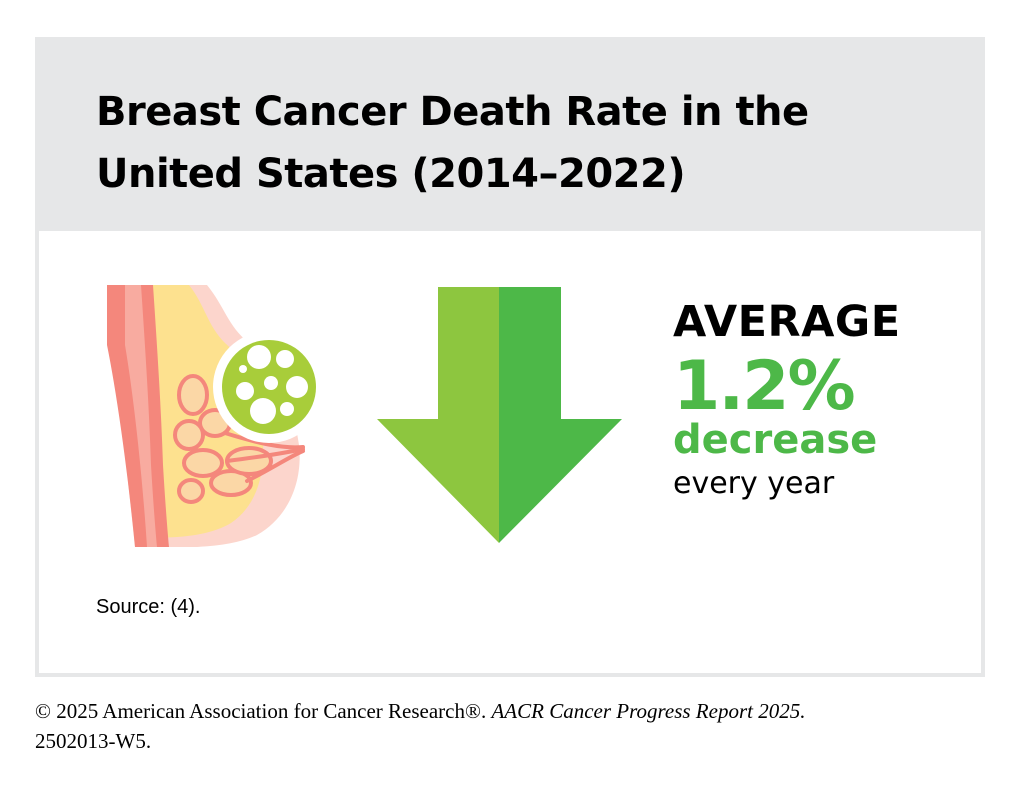 The height and width of the screenshot is (788, 1020). Describe the element at coordinates (391, 174) in the screenshot. I see `title-line-2: United States (2014–2022)` at that location.